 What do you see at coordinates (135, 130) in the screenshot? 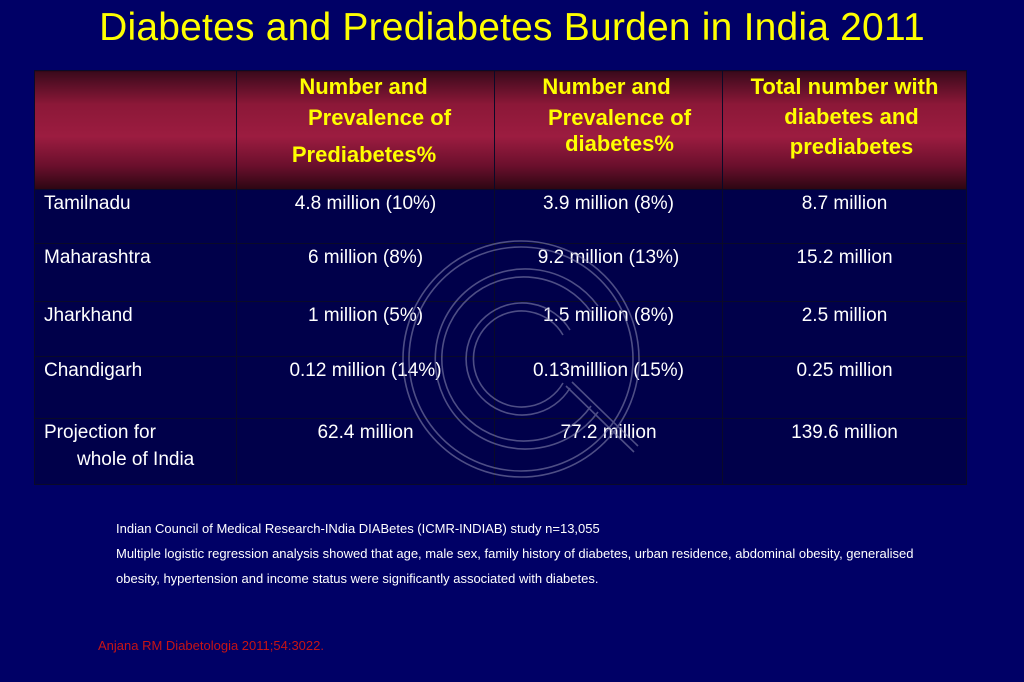
I see `header-blank` at bounding box center [135, 130].